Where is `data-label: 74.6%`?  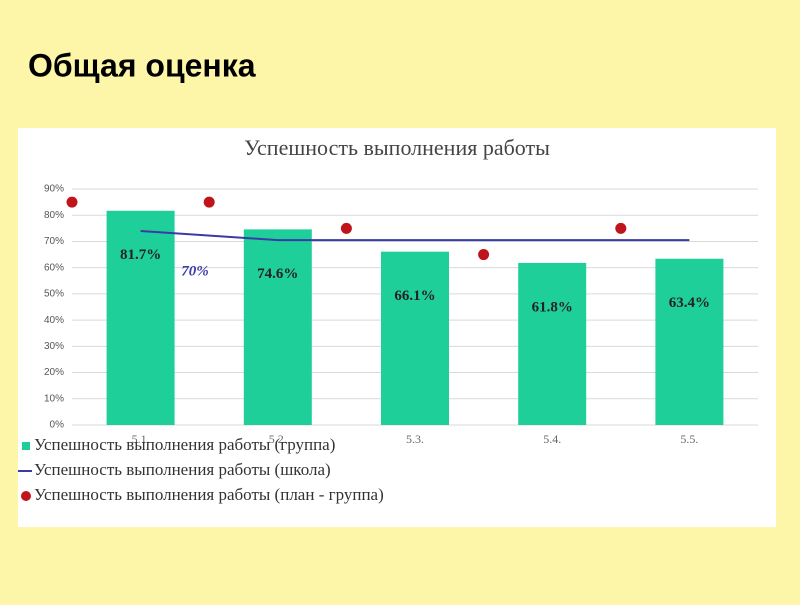 data-label: 74.6% is located at coordinates (277, 274).